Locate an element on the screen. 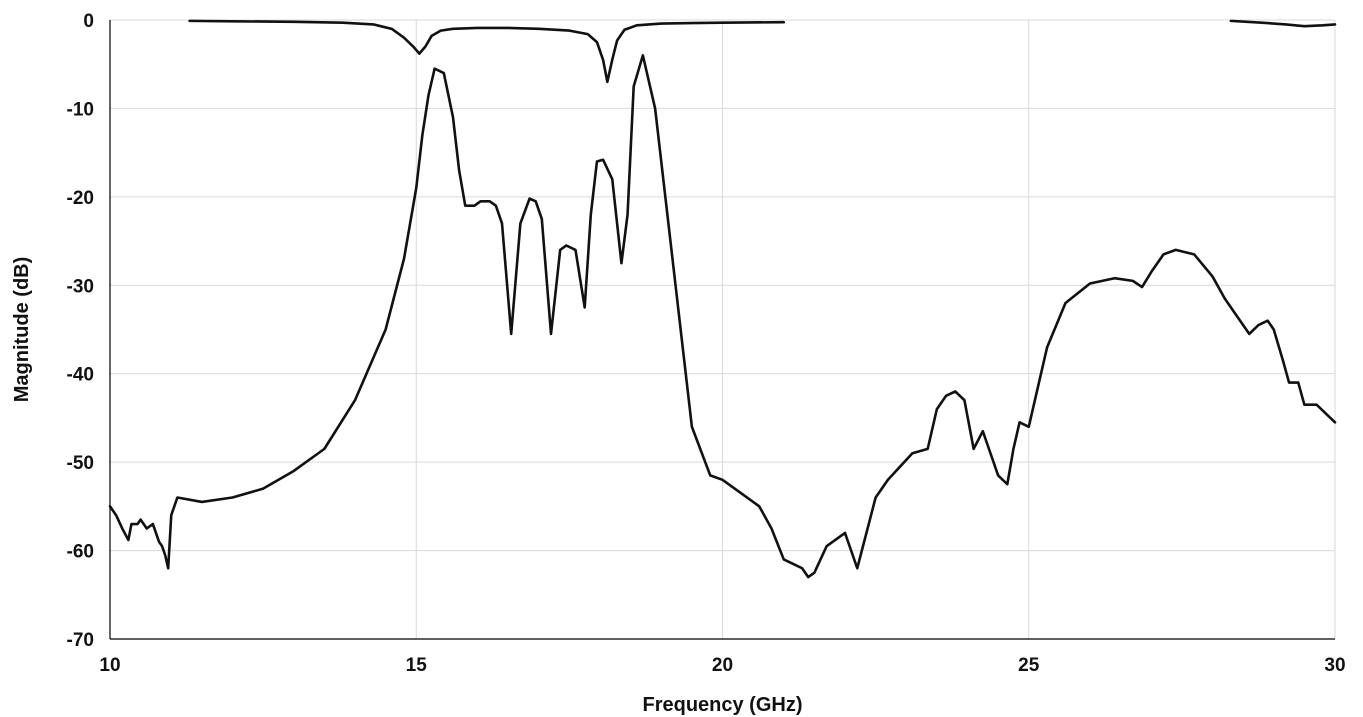  x-axis-title: Frequency (GHz) is located at coordinates (722, 705).